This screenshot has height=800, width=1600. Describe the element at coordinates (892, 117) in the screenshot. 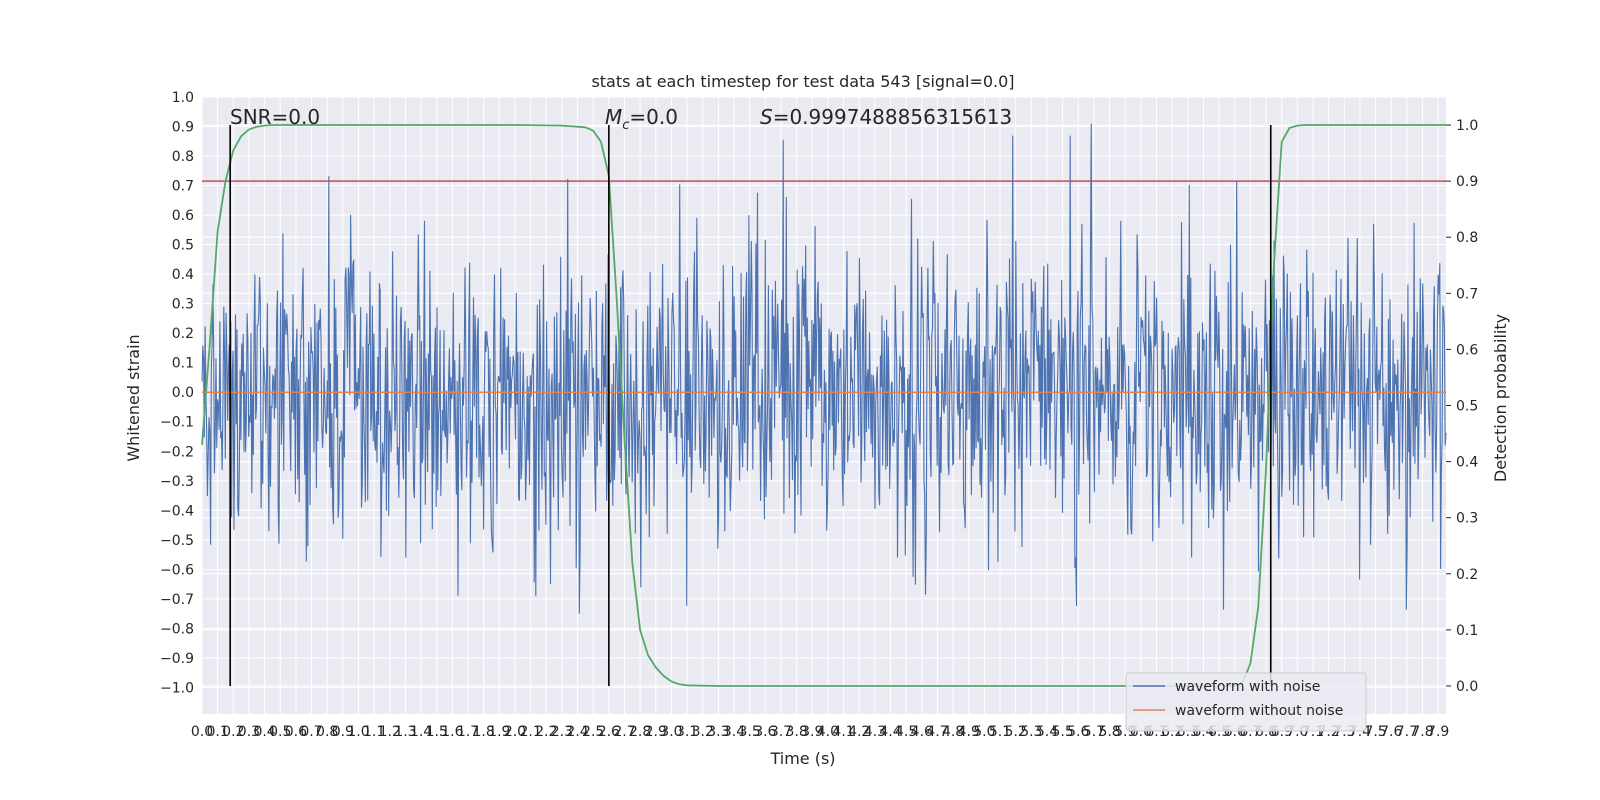

I see `score-value: =0.9997488856315613` at that location.